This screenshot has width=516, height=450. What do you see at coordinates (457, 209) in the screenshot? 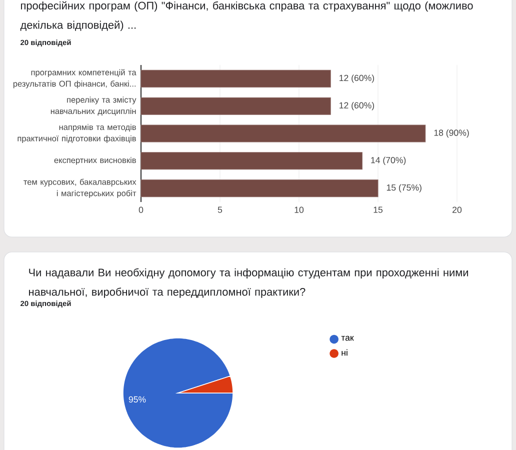
I see `x-tick-label: 20` at bounding box center [457, 209].